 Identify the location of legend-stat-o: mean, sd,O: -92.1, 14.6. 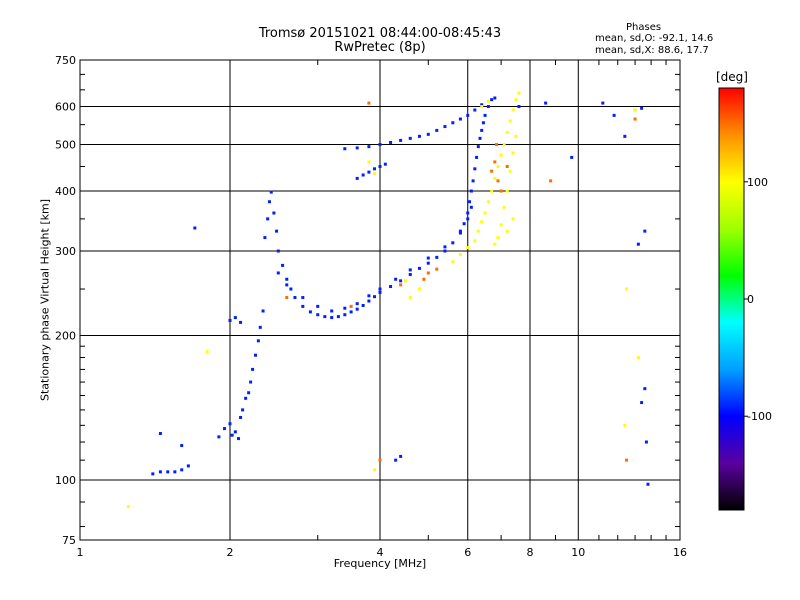
(654, 38).